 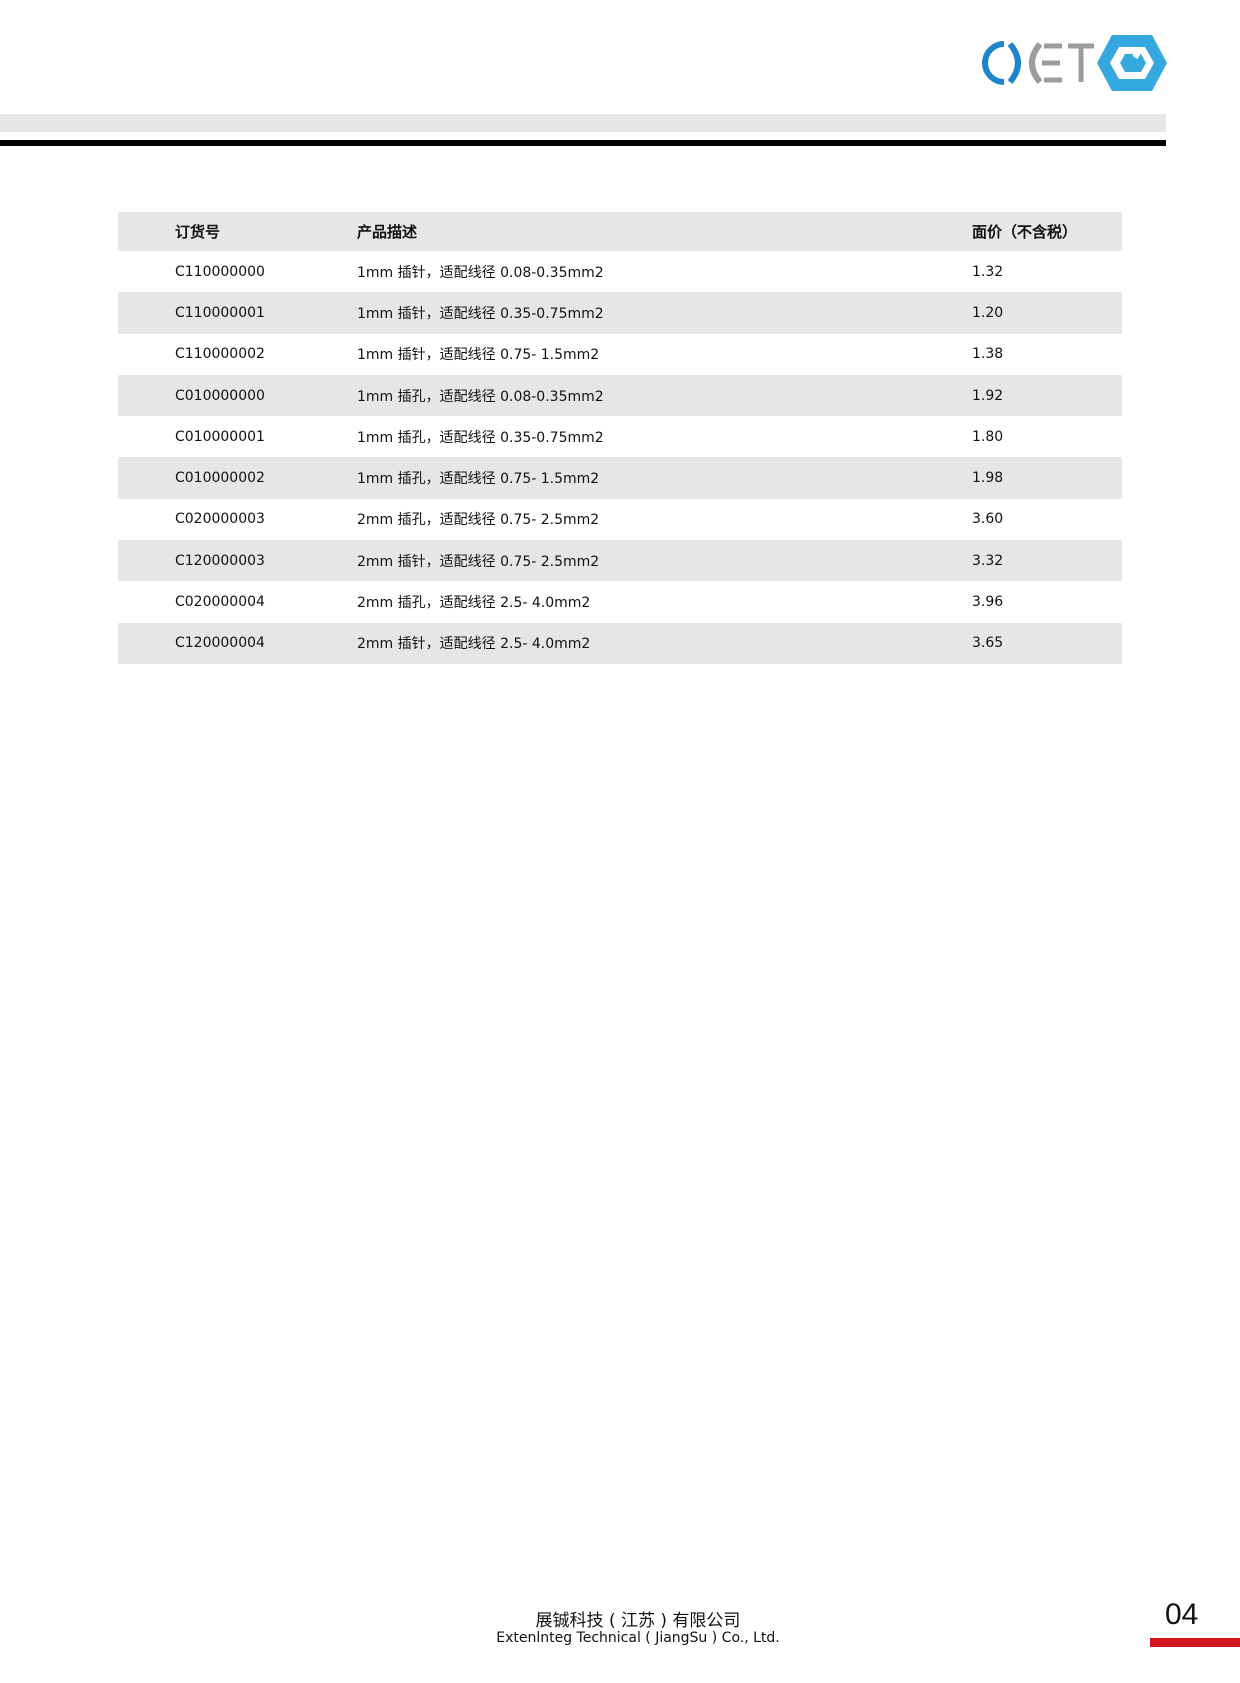 What do you see at coordinates (478, 561) in the screenshot?
I see `description-cell: 2mm 插针，适配线径 0.75- 2.5mm2` at bounding box center [478, 561].